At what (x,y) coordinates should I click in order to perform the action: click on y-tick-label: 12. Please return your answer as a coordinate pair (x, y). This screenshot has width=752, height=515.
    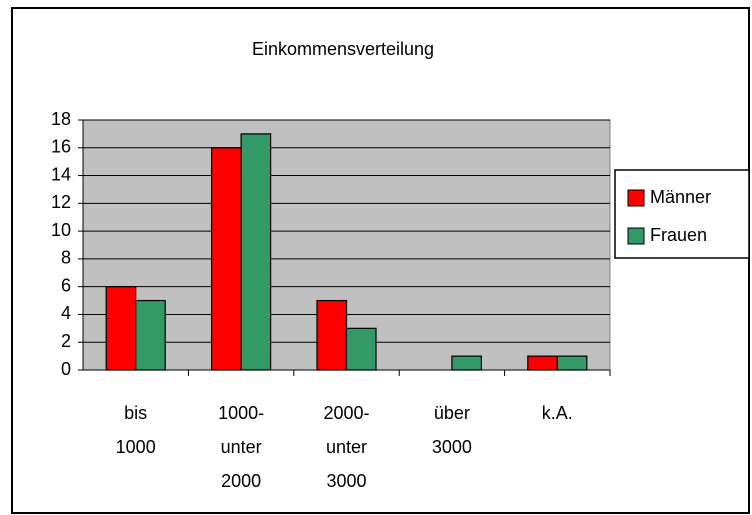
    Looking at the image, I should click on (61, 202).